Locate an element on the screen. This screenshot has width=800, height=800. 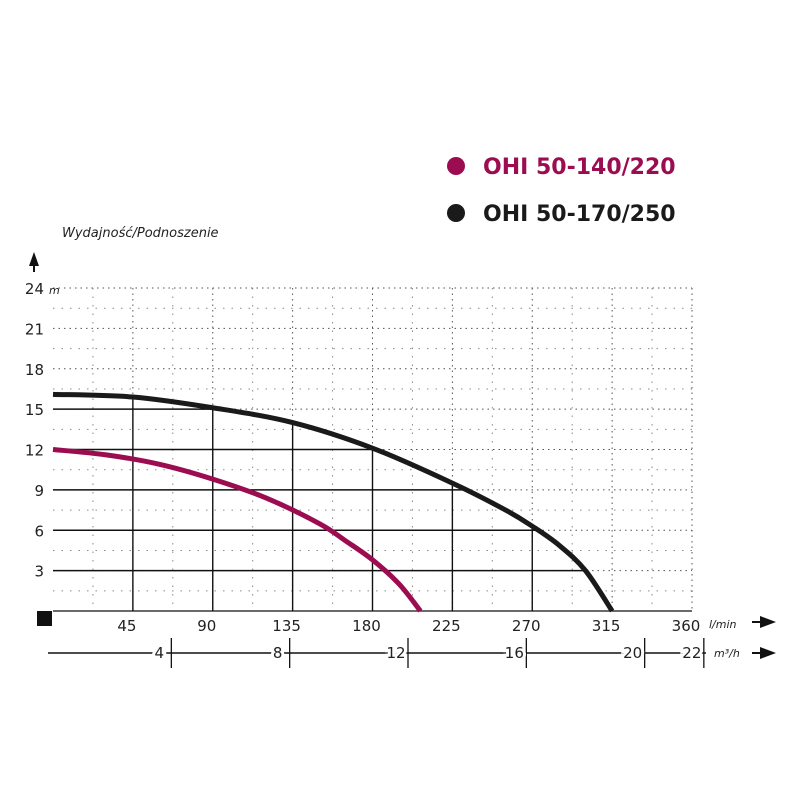
y-tick-label: 6 is located at coordinates (39, 531).